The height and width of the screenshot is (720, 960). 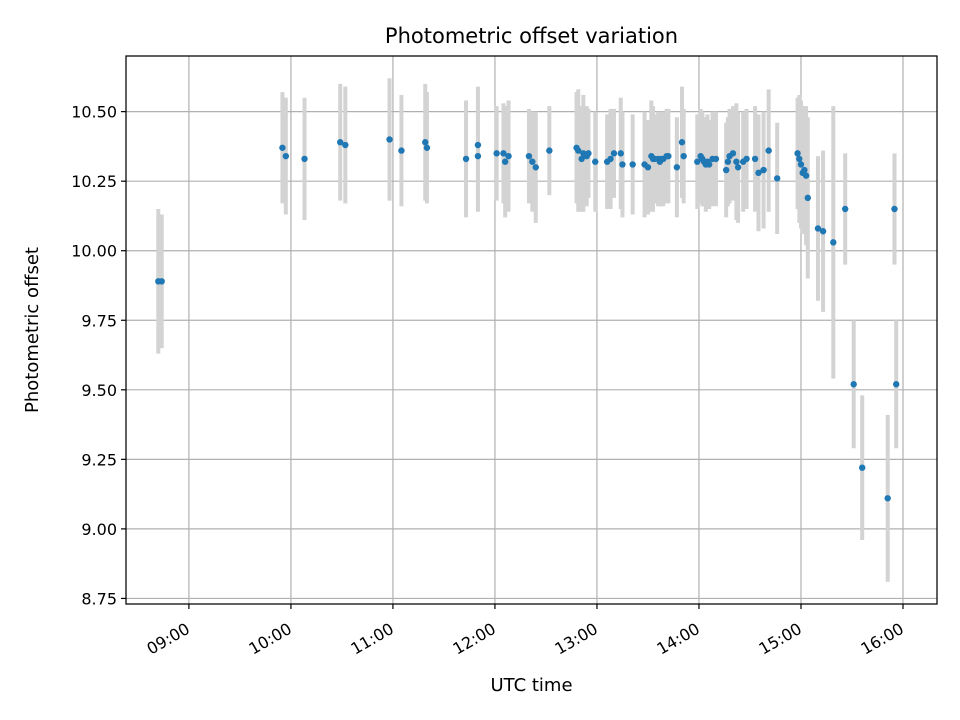 What do you see at coordinates (99, 390) in the screenshot?
I see `y-tick-label: 9.50` at bounding box center [99, 390].